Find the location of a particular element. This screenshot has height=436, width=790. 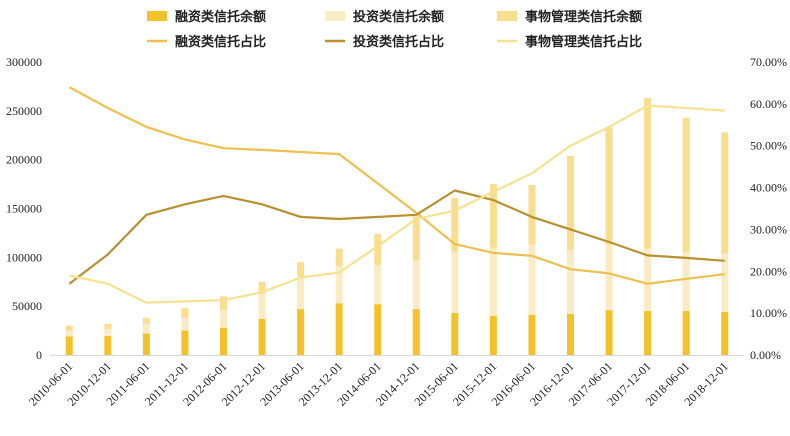

y-left-tick-1: 50000 is located at coordinates (27, 306).